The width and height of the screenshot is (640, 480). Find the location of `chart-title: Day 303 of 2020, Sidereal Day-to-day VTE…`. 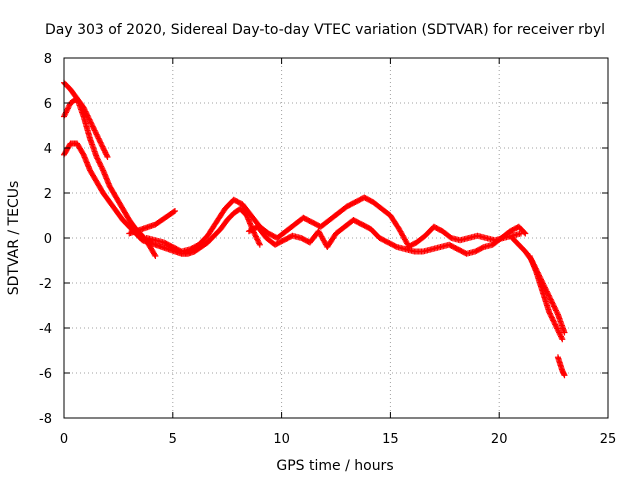

chart-title: Day 303 of 2020, Sidereal Day-to-day VTE… is located at coordinates (325, 30).